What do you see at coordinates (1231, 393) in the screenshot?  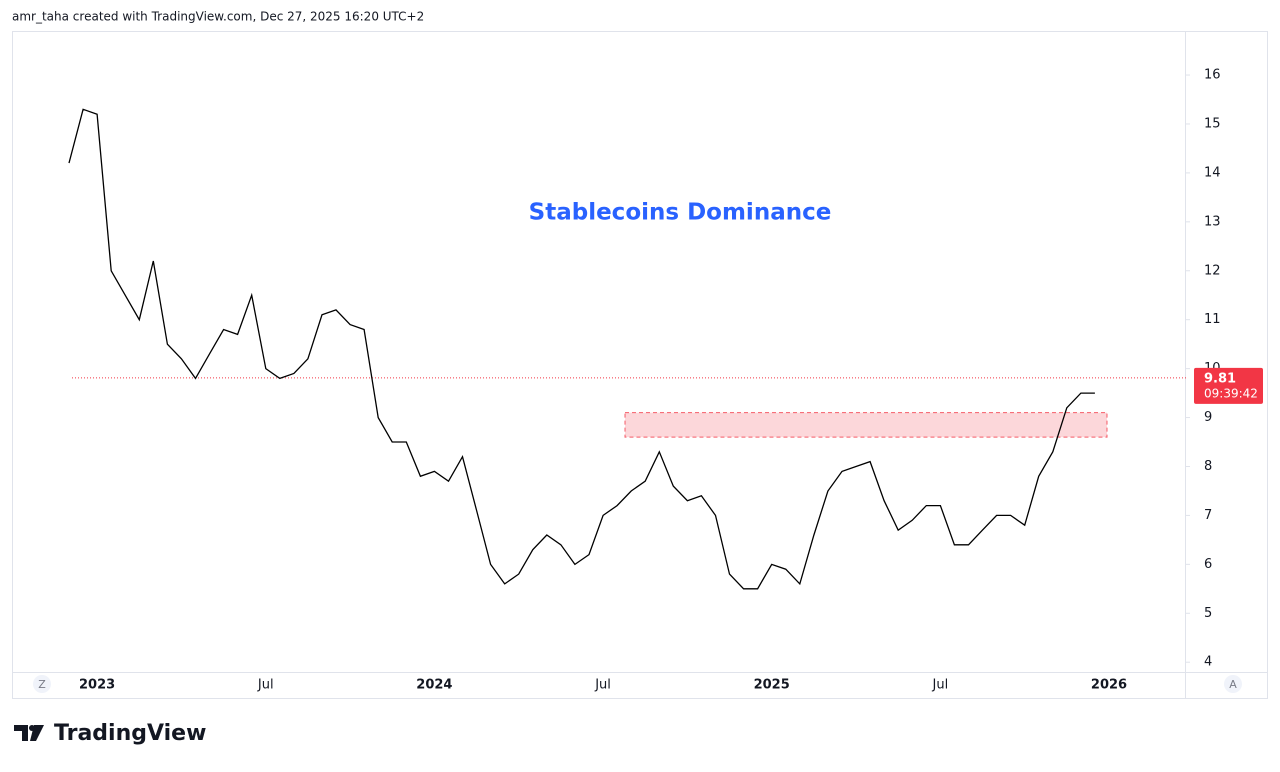 I see `countdown-label: 09:39:42` at bounding box center [1231, 393].